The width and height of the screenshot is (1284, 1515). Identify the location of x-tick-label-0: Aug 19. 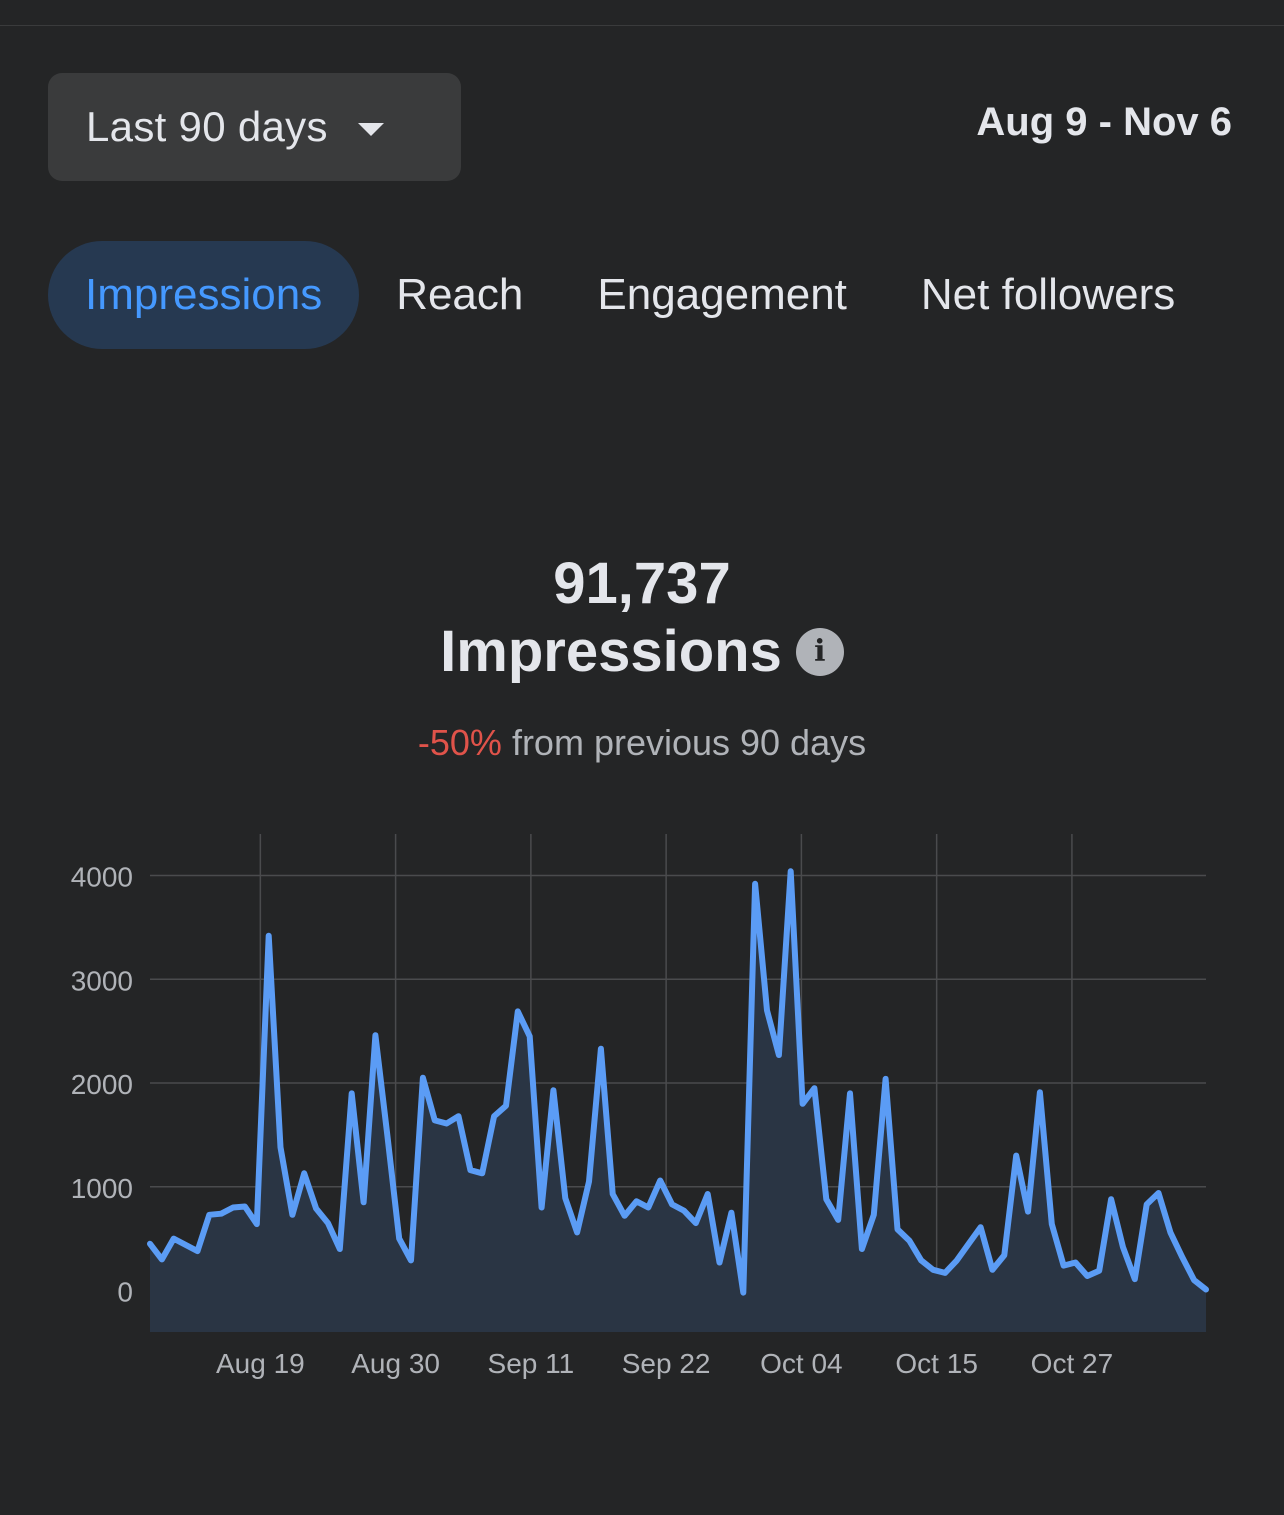
(260, 1363).